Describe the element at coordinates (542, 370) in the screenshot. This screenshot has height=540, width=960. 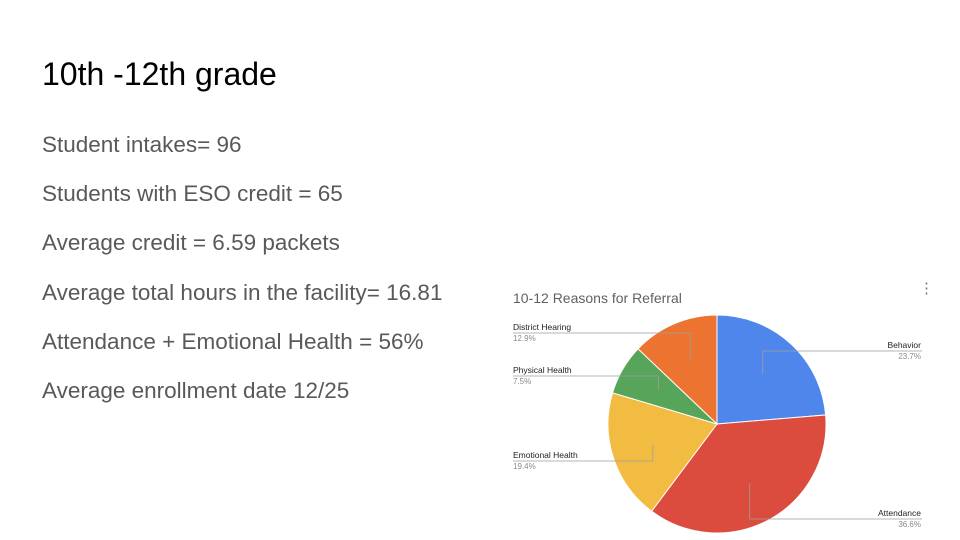
I see `slice-label-physical-health: Physical Health` at that location.